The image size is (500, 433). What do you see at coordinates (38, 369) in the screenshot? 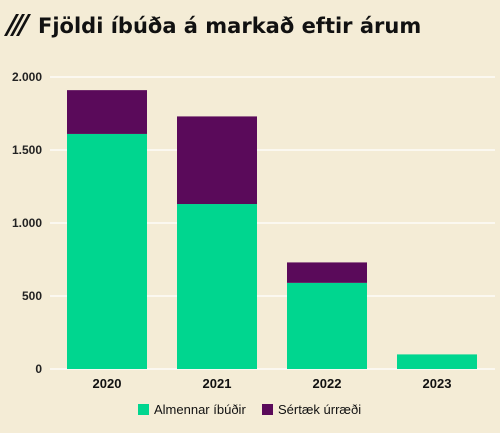
I see `y-tick-label: 0` at bounding box center [38, 369].